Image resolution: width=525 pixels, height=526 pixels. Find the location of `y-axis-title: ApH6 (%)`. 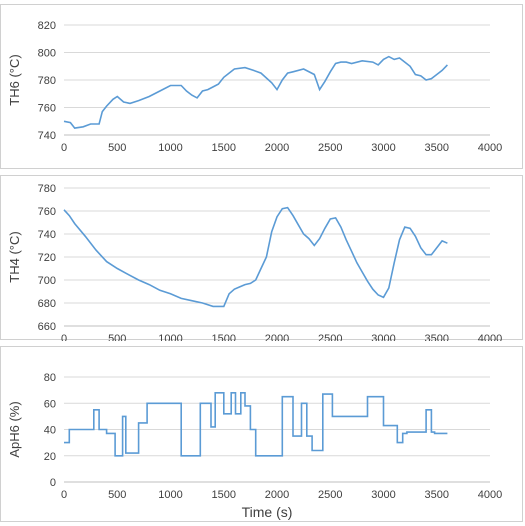

y-axis-title: ApH6 (%) is located at coordinates (14, 429).